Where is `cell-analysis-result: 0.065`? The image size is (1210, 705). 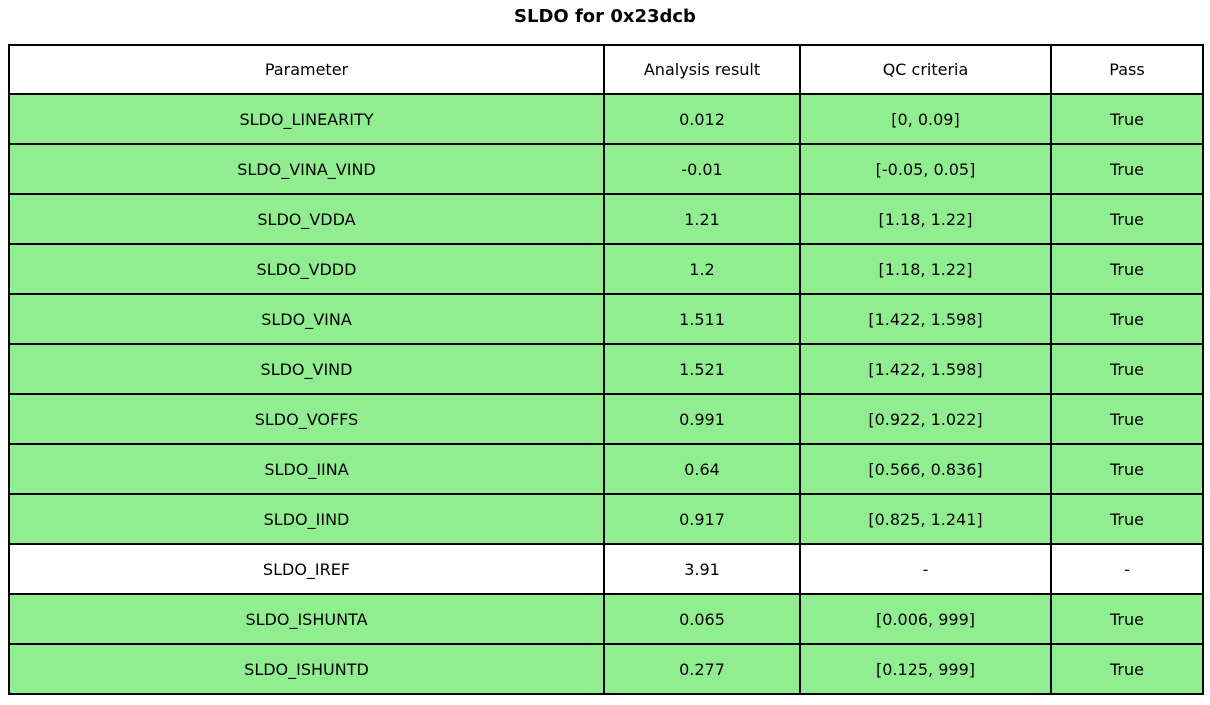
cell-analysis-result: 0.065 is located at coordinates (702, 619).